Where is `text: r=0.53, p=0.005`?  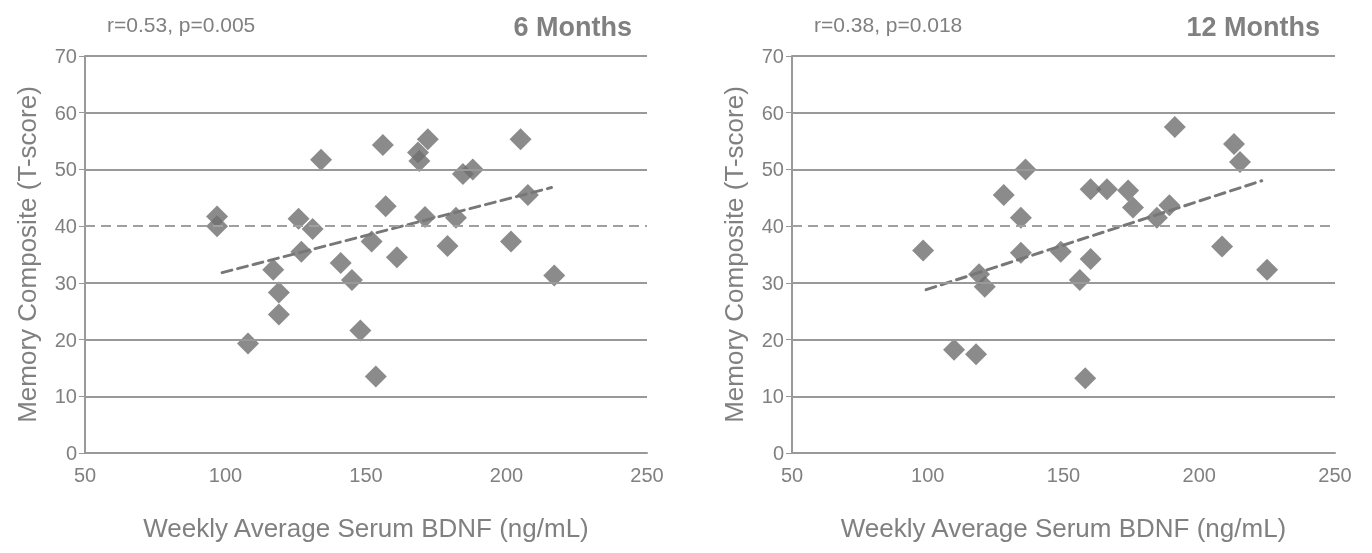
text: r=0.53, p=0.005 is located at coordinates (181, 24).